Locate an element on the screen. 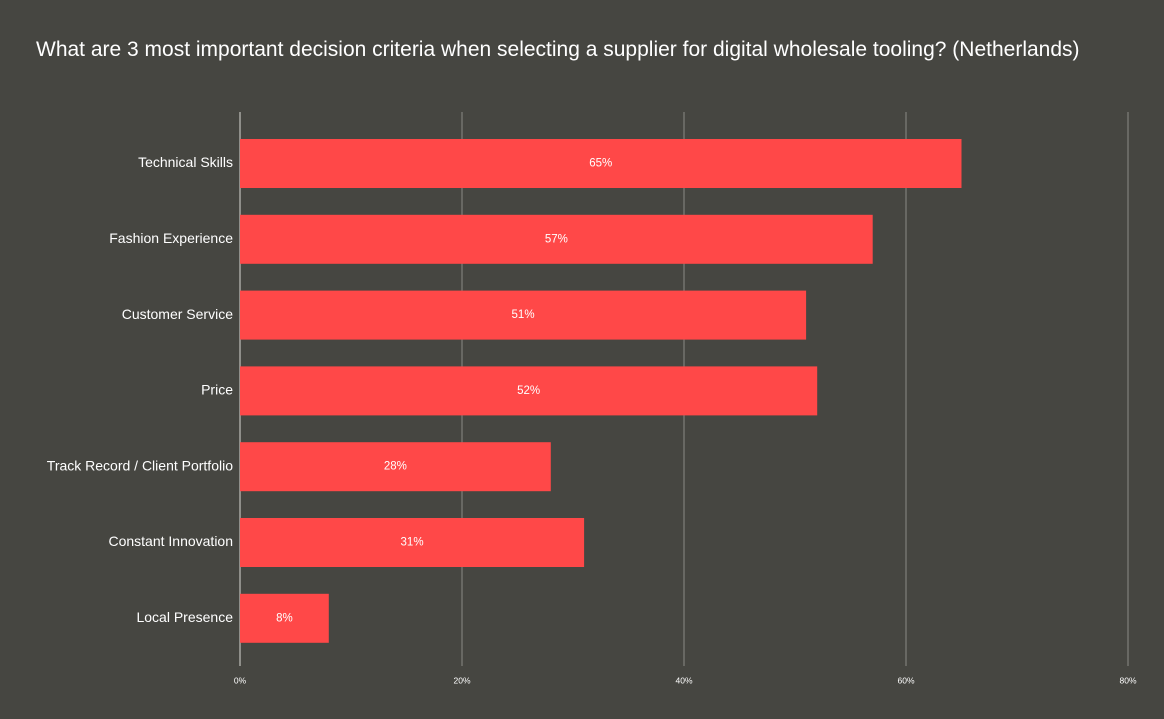 Image resolution: width=1164 pixels, height=719 pixels. data-label: 52% is located at coordinates (528, 391).